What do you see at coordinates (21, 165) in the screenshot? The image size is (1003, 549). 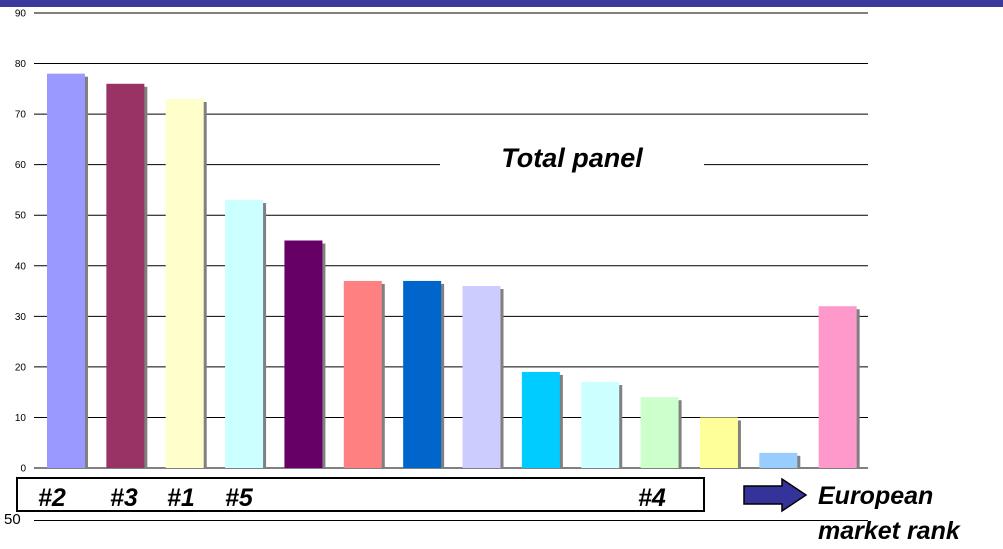 I see `y-tick-label: 60` at bounding box center [21, 165].